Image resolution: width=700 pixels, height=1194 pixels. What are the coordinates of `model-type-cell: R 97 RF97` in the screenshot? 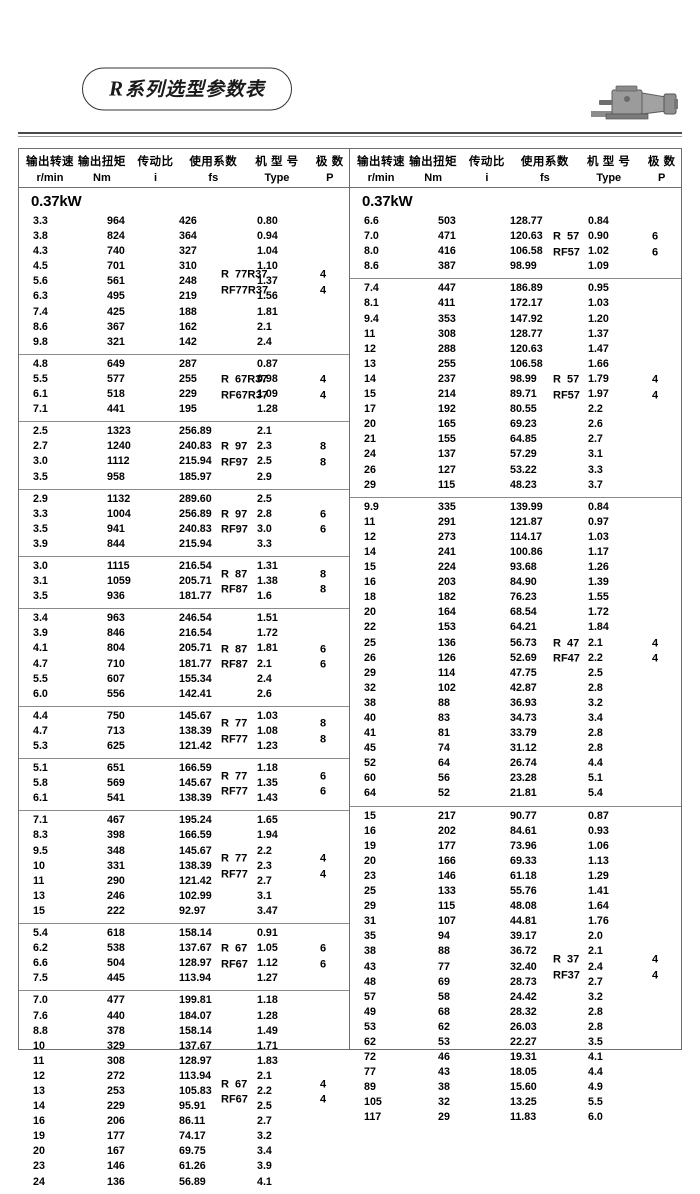 It's located at (261, 522).